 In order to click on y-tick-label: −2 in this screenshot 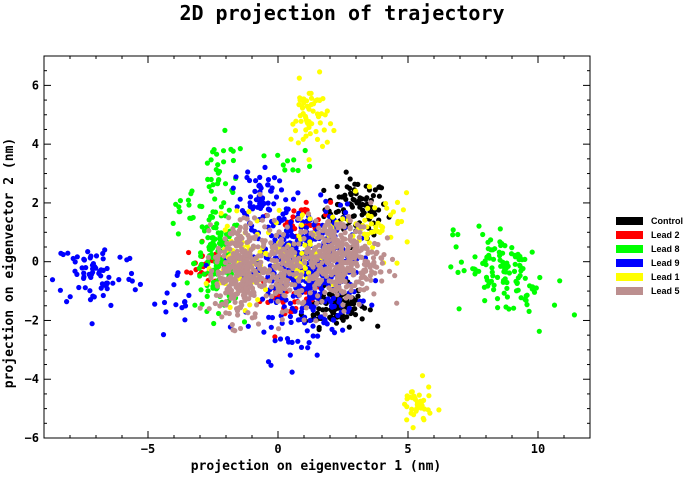, I will do `click(32, 320)`.